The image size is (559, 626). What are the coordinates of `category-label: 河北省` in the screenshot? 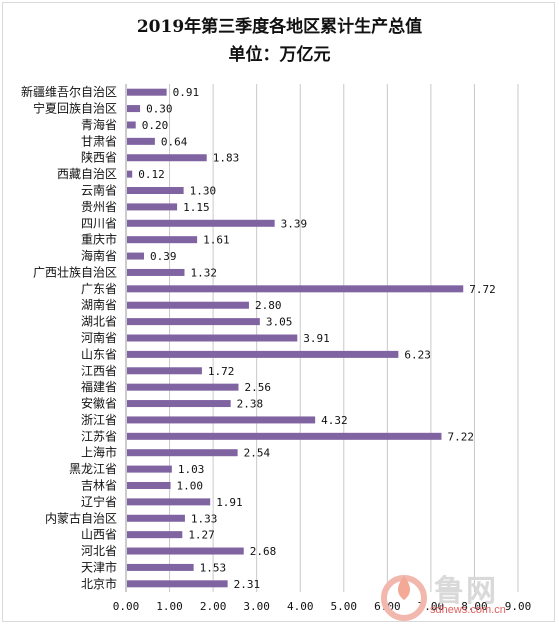 It's located at (99, 551).